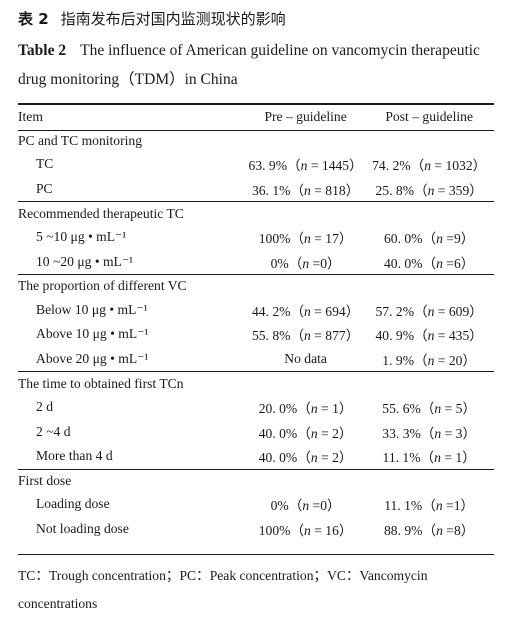 Image resolution: width=512 pixels, height=623 pixels. Describe the element at coordinates (429, 409) in the screenshot. I see `row-post-value: 55. 6%（n = 5）` at that location.